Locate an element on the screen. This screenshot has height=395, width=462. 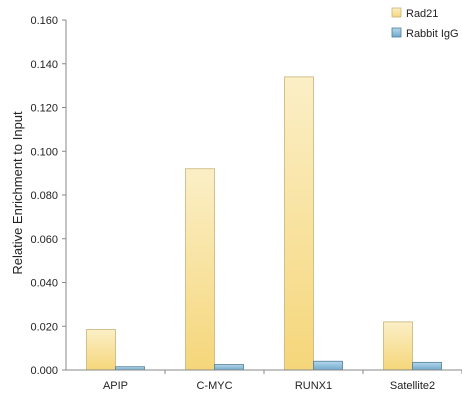
bar-rad21-c-myc is located at coordinates (200, 269).